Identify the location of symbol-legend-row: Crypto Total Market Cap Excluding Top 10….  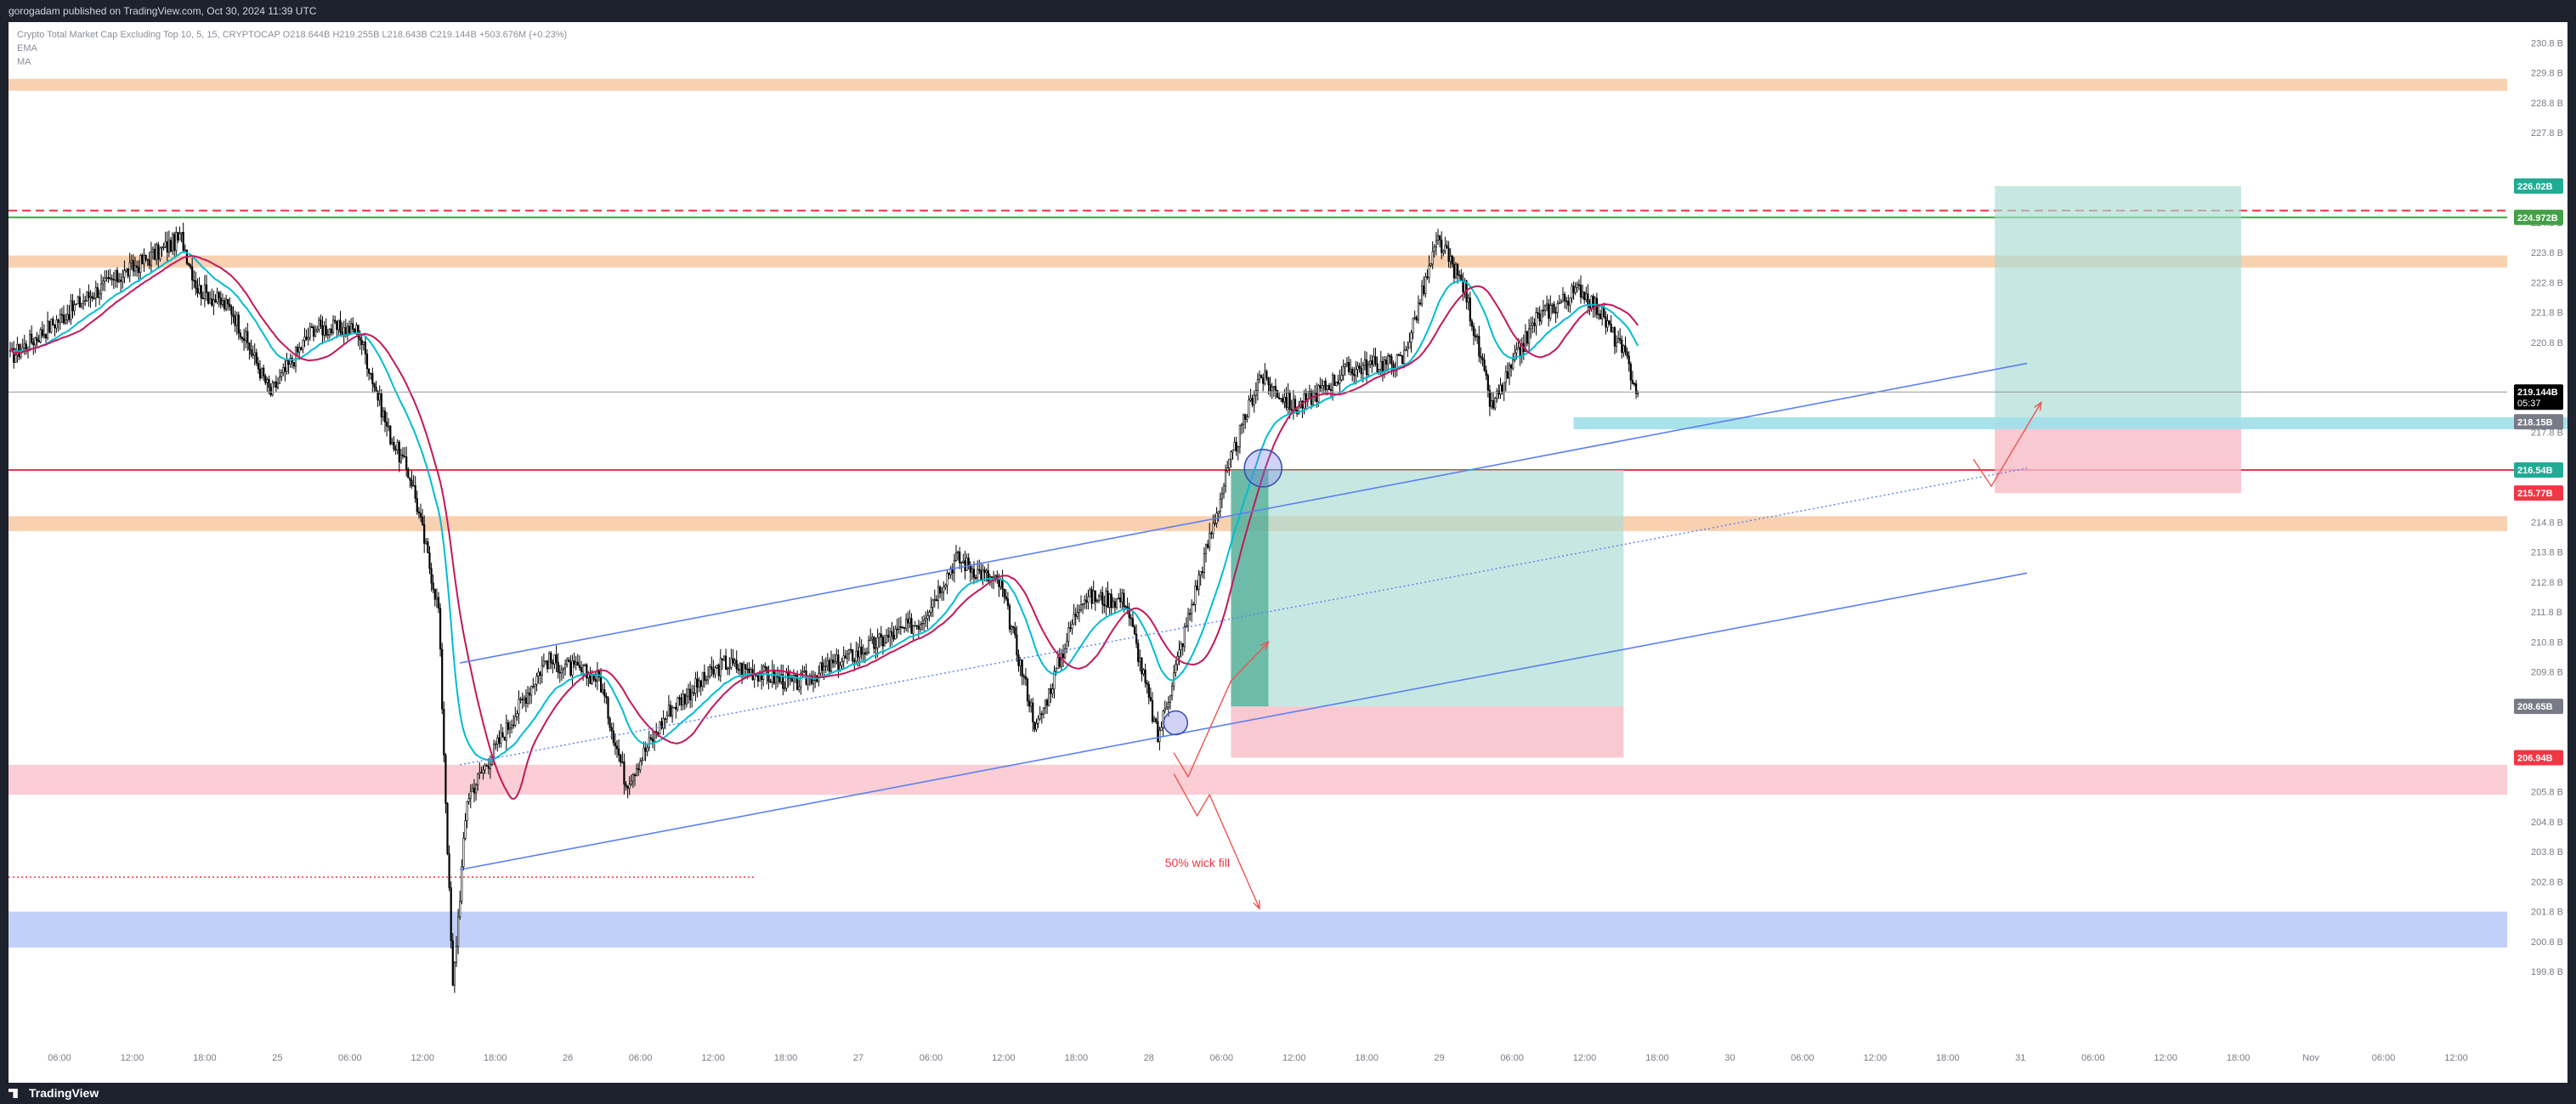
(292, 35).